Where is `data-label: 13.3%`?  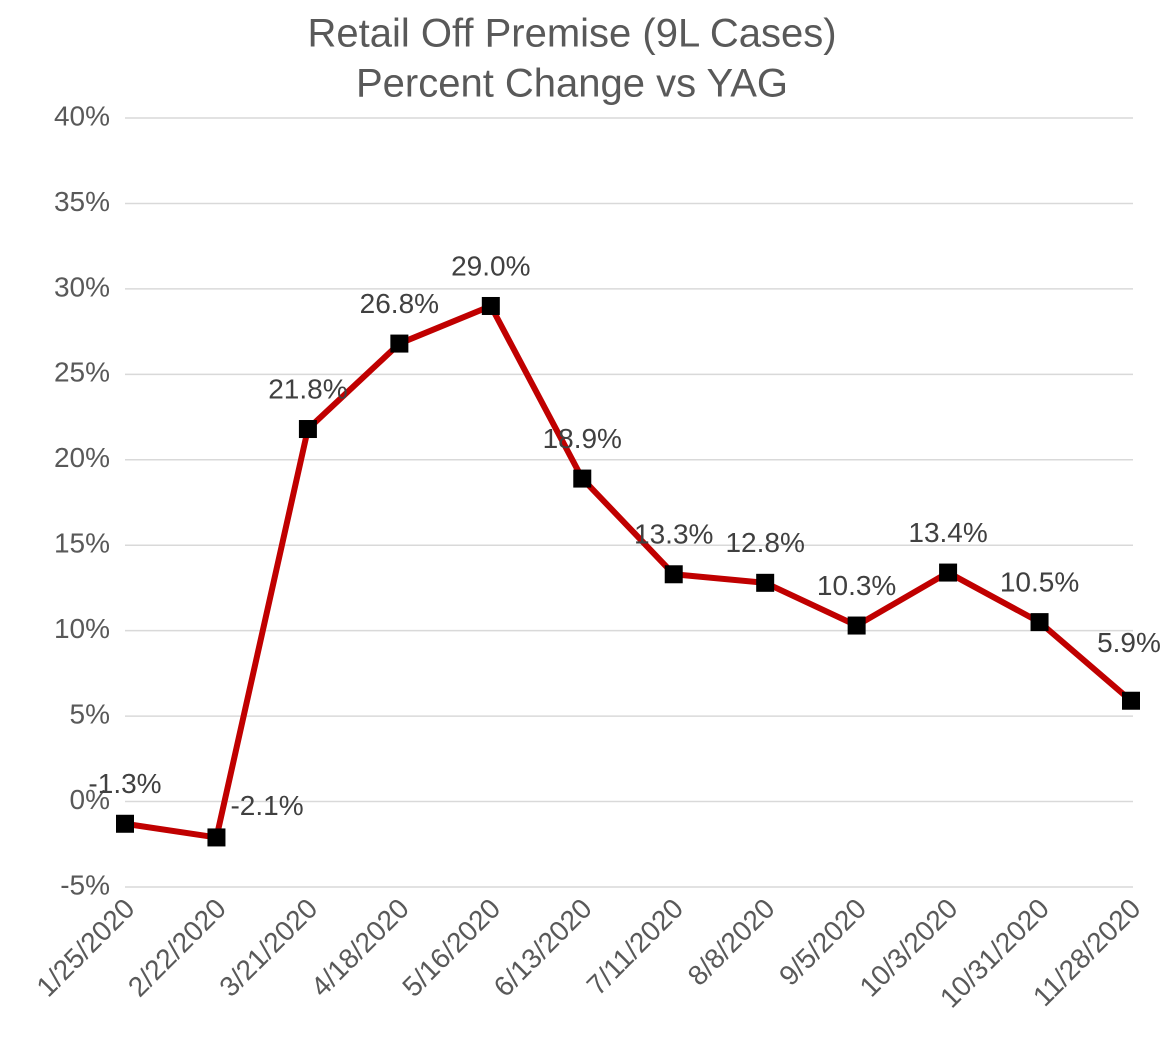
data-label: 13.3% is located at coordinates (673, 534).